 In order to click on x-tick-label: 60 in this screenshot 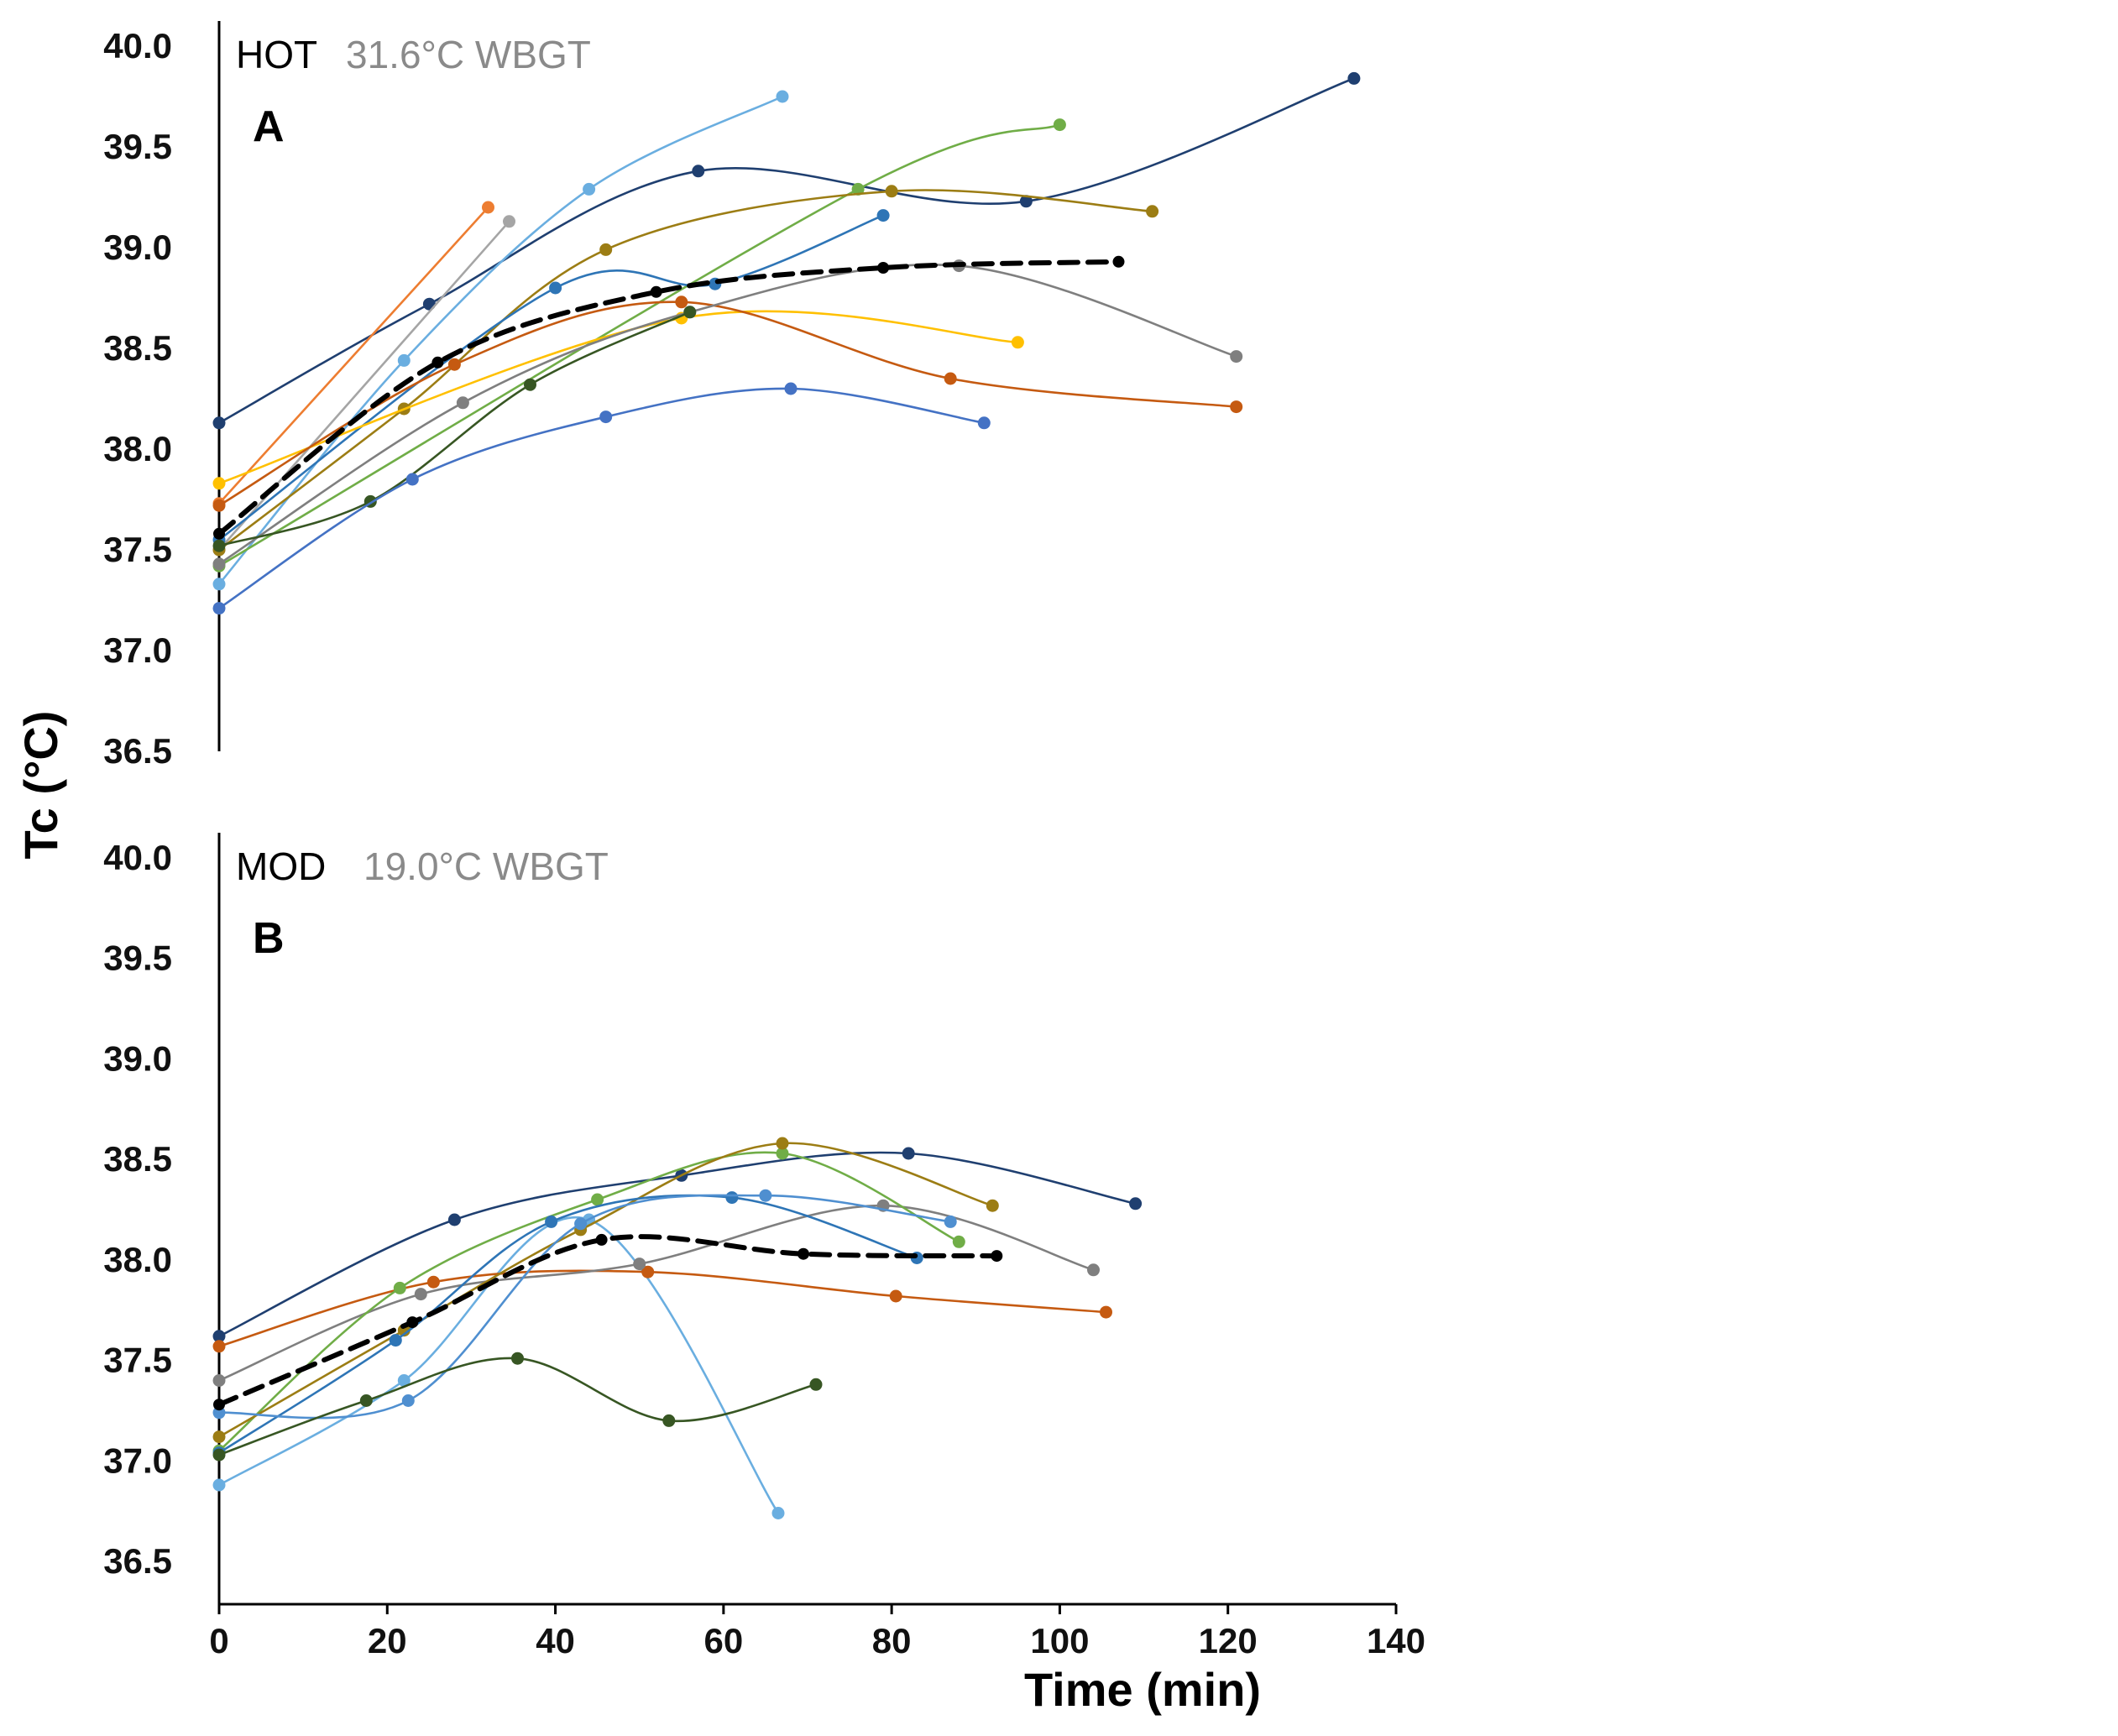, I will do `click(723, 1640)`.